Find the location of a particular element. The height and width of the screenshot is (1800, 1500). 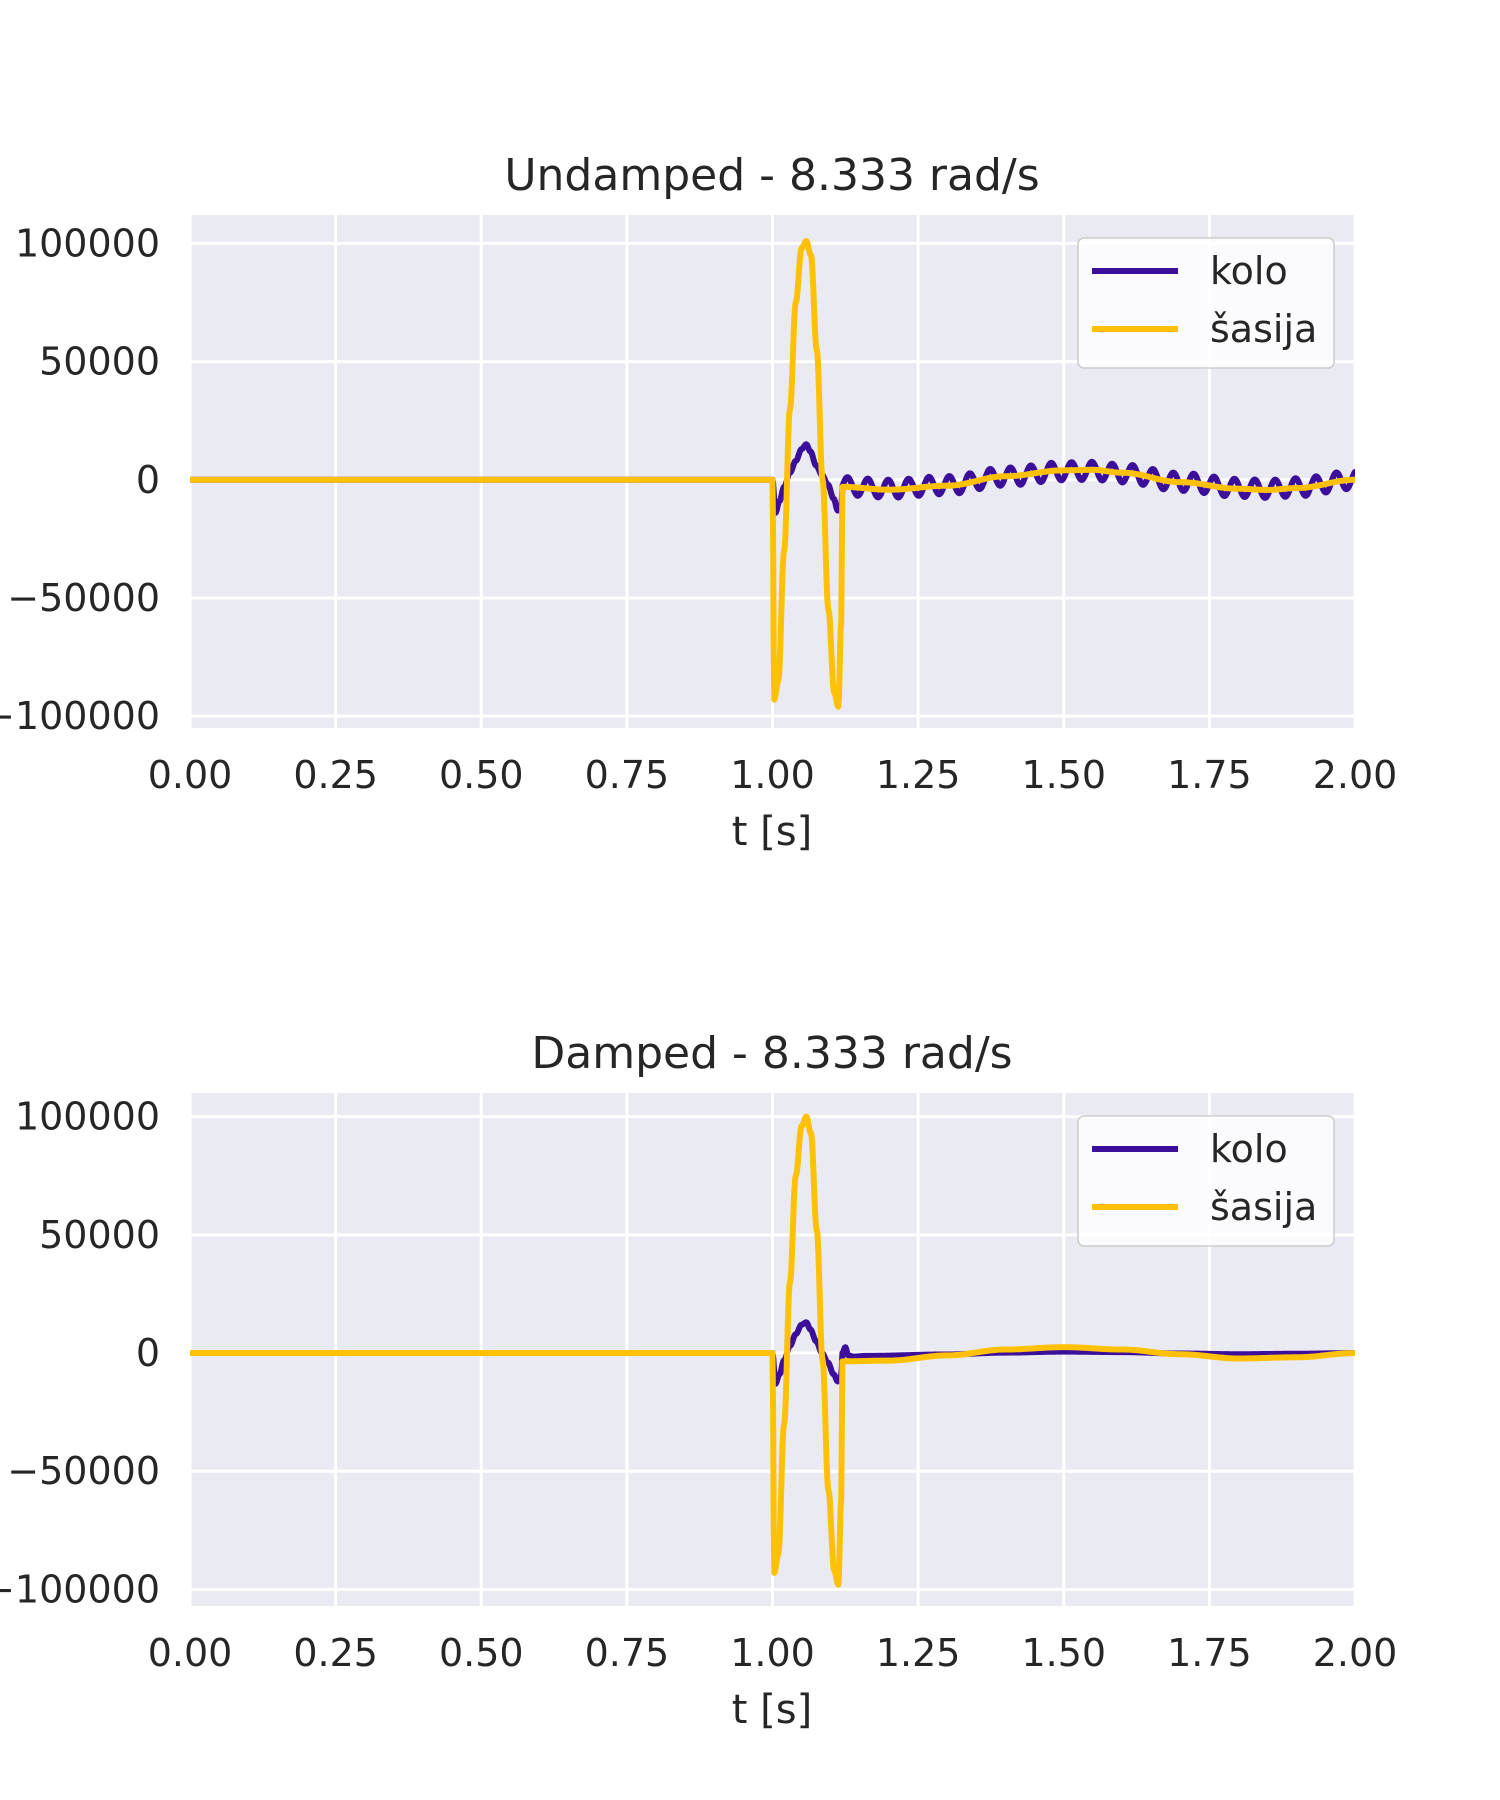

series-line-kolo is located at coordinates (772, 478).